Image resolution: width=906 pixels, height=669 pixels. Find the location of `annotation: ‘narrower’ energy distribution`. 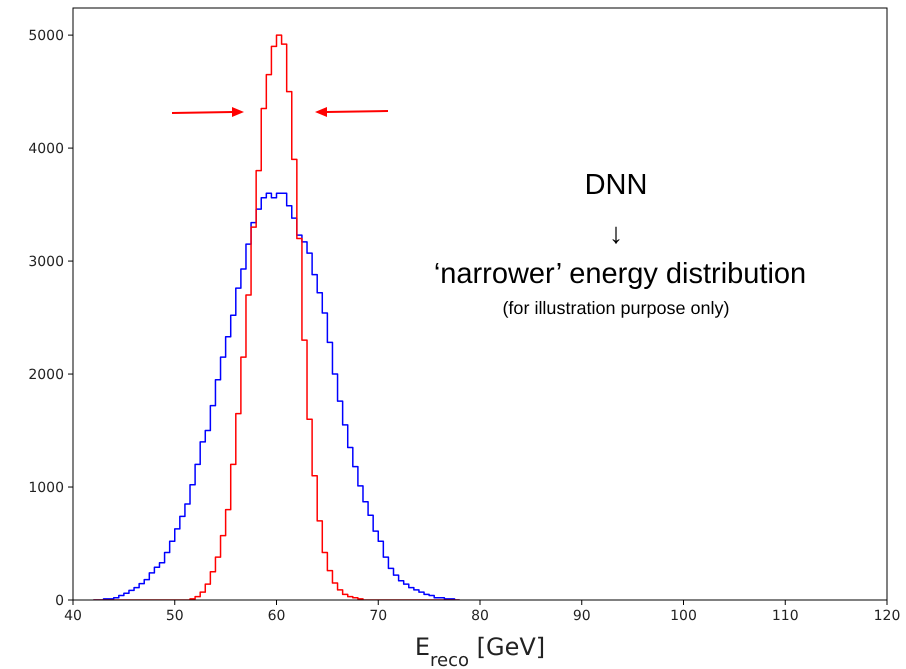

annotation: ‘narrower’ energy distribution is located at coordinates (620, 274).